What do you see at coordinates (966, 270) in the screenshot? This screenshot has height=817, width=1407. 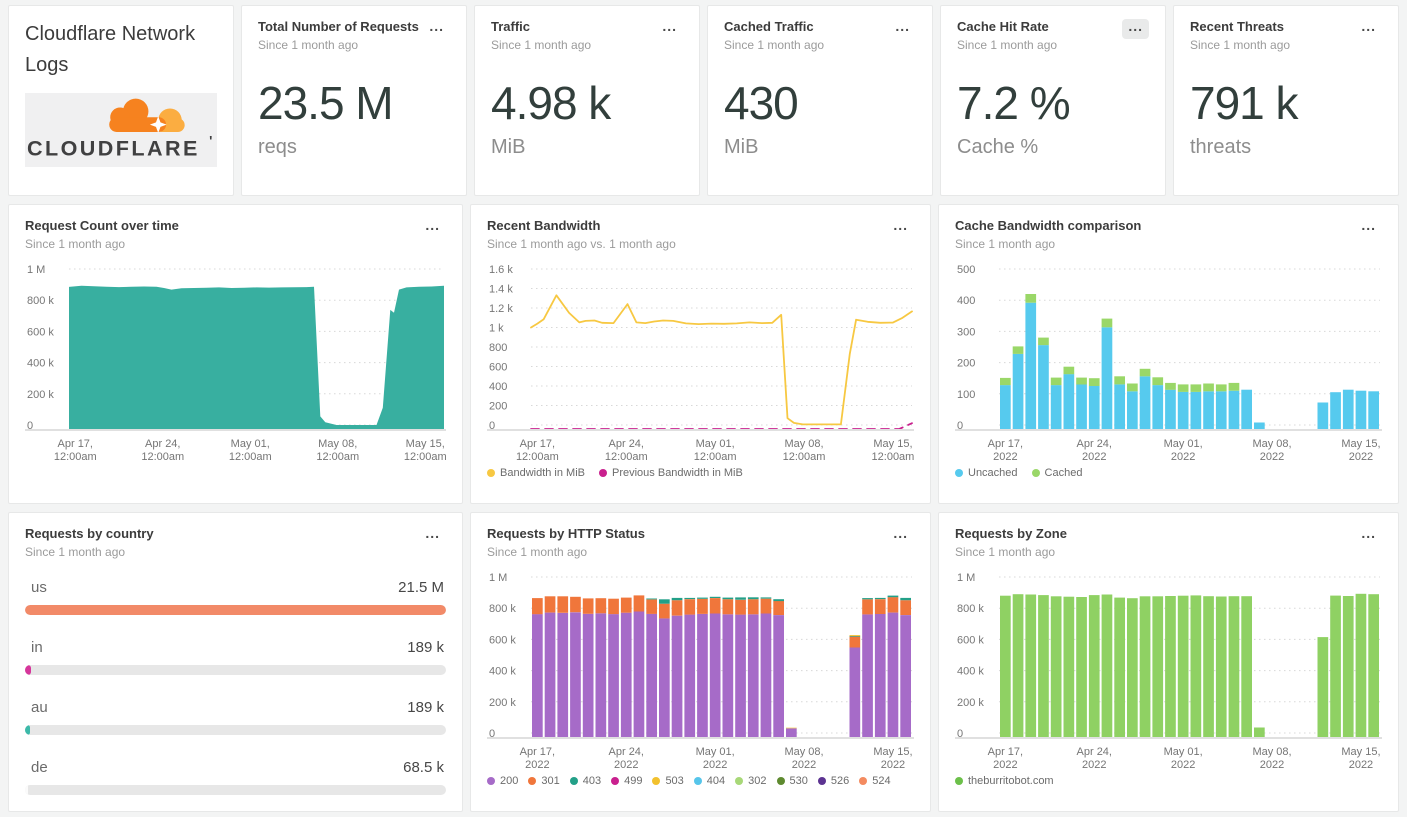 I see `svg-text: 500` at bounding box center [966, 270].